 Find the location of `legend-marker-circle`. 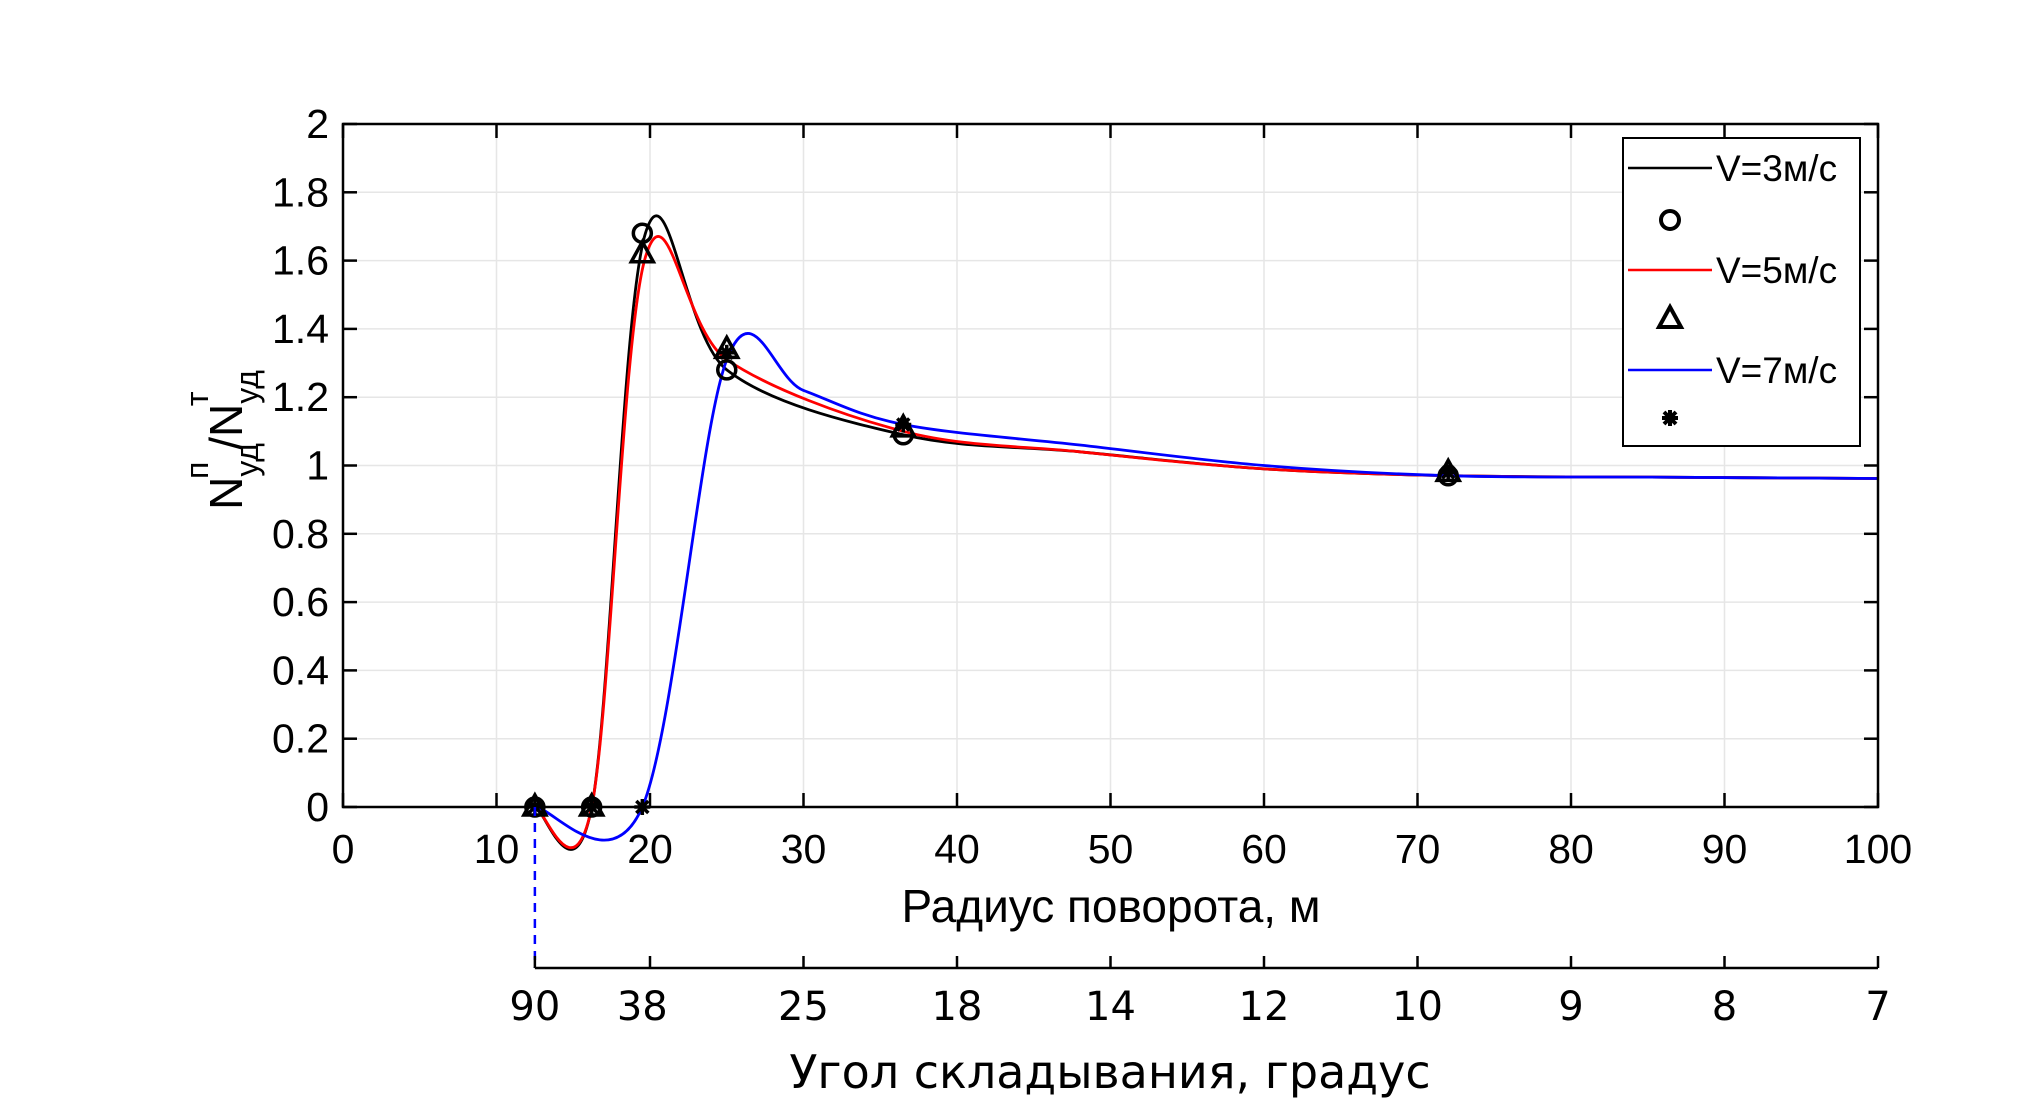

legend-marker-circle is located at coordinates (1670, 220).